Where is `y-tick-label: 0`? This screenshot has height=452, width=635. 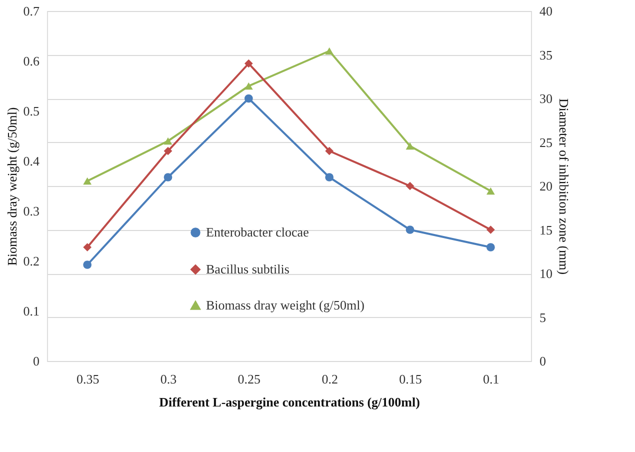
y-tick-label: 0 is located at coordinates (36, 361).